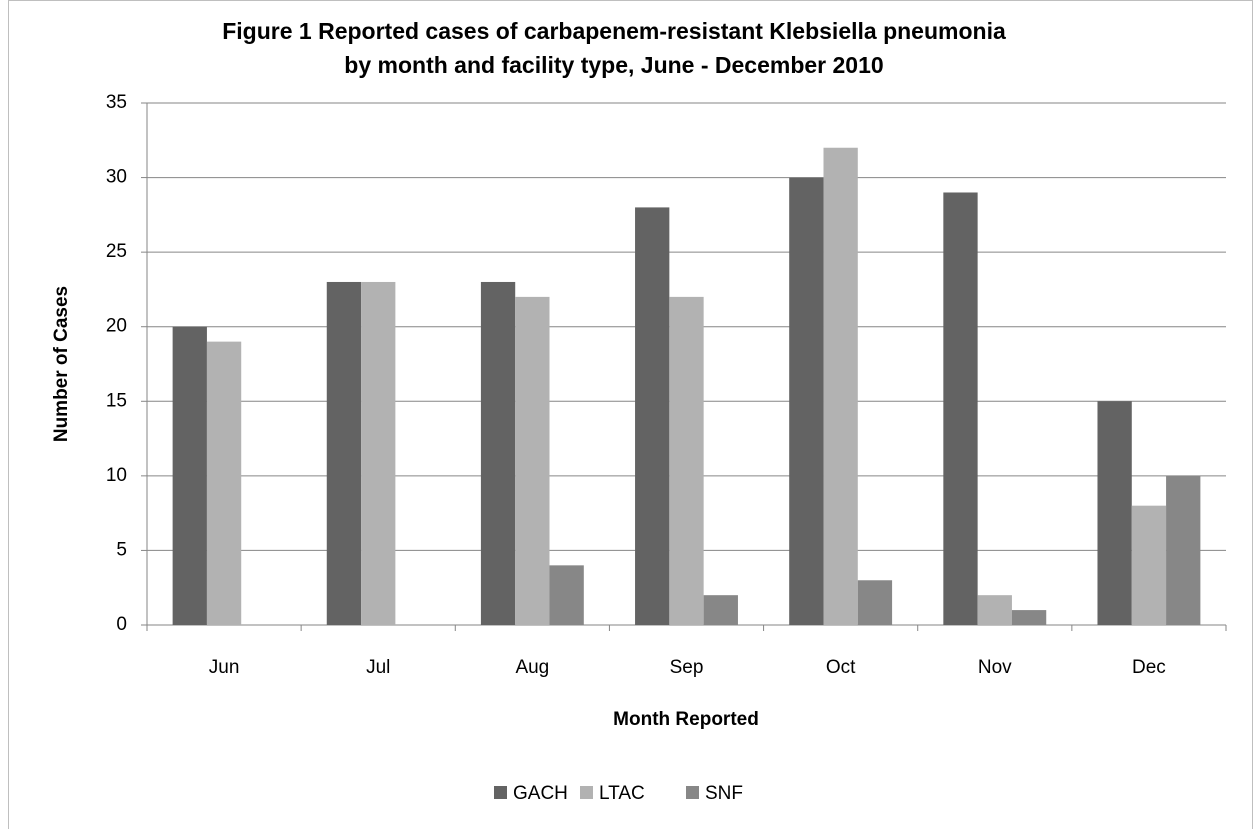 The width and height of the screenshot is (1253, 829). Describe the element at coordinates (378, 667) in the screenshot. I see `x-tick-label: Jul` at that location.